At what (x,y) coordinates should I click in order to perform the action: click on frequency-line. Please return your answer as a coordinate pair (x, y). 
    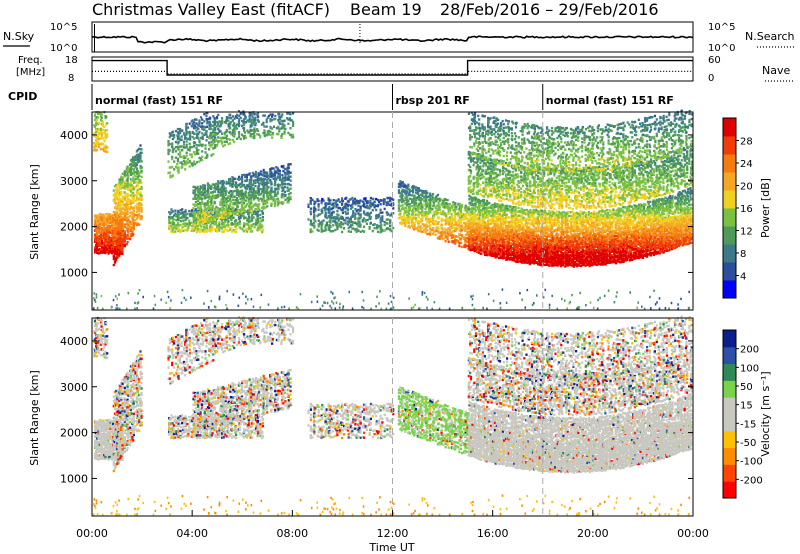
    Looking at the image, I should click on (392, 68).